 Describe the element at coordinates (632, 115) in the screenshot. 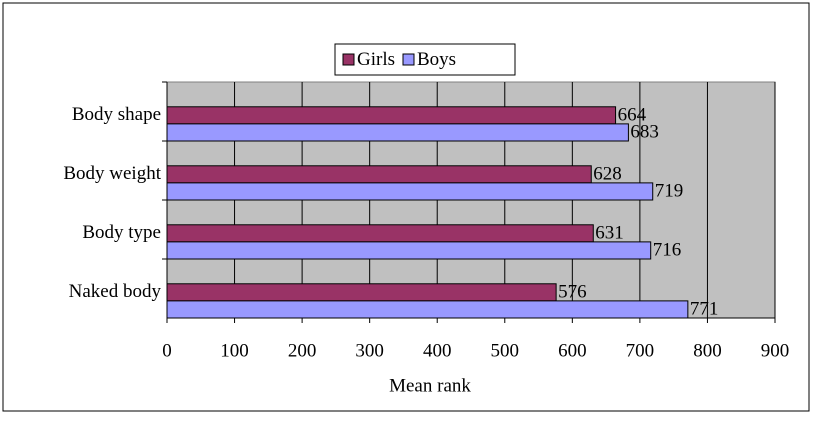

I see `data-label: 664` at that location.